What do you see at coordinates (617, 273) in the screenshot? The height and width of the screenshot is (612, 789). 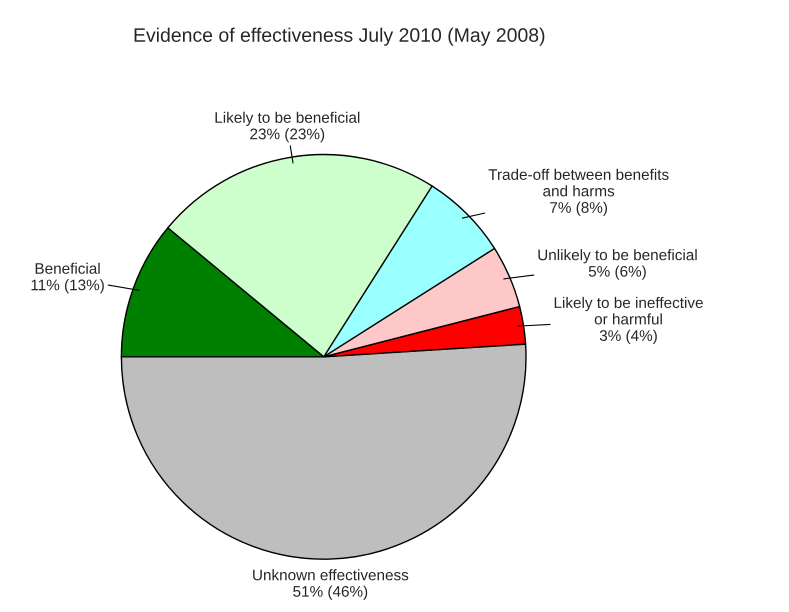 I see `data-label: 5% (6%)` at bounding box center [617, 273].